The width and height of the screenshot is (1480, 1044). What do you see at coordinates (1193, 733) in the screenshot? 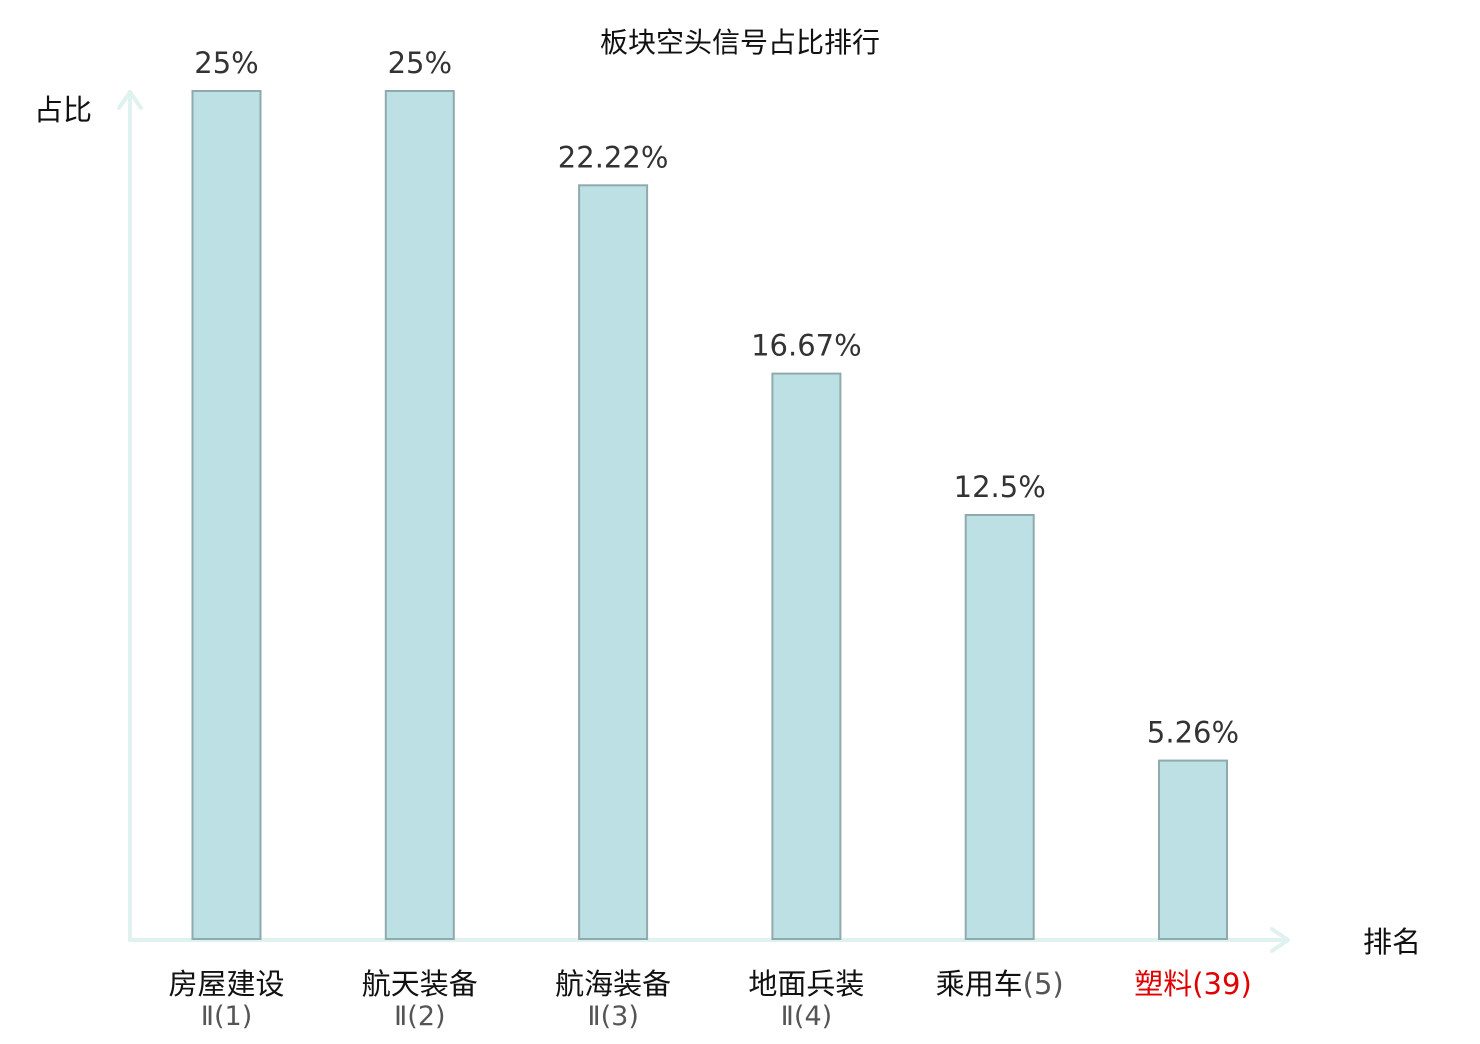
I see `value-label-6: 5.26%` at bounding box center [1193, 733].